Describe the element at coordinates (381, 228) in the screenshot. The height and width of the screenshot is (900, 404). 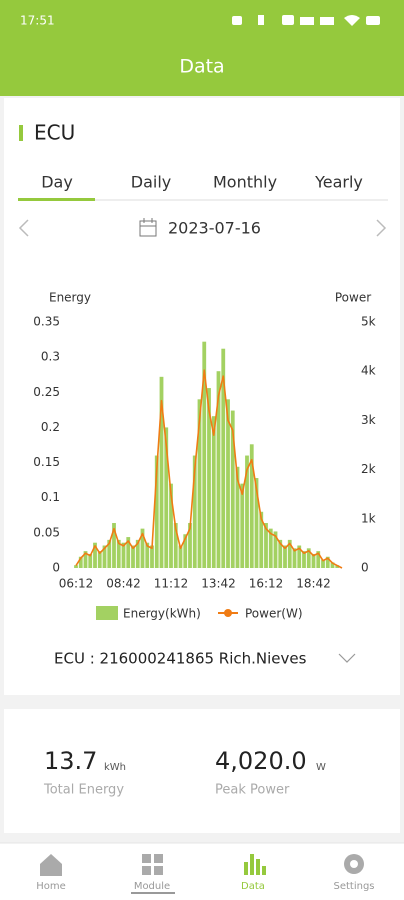
I see `next-arrow` at that location.